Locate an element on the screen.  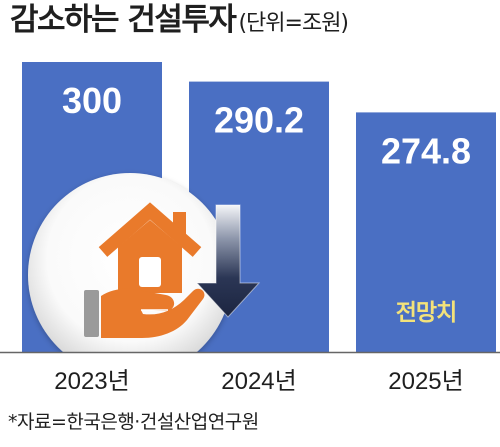
house-door is located at coordinates (150, 272).